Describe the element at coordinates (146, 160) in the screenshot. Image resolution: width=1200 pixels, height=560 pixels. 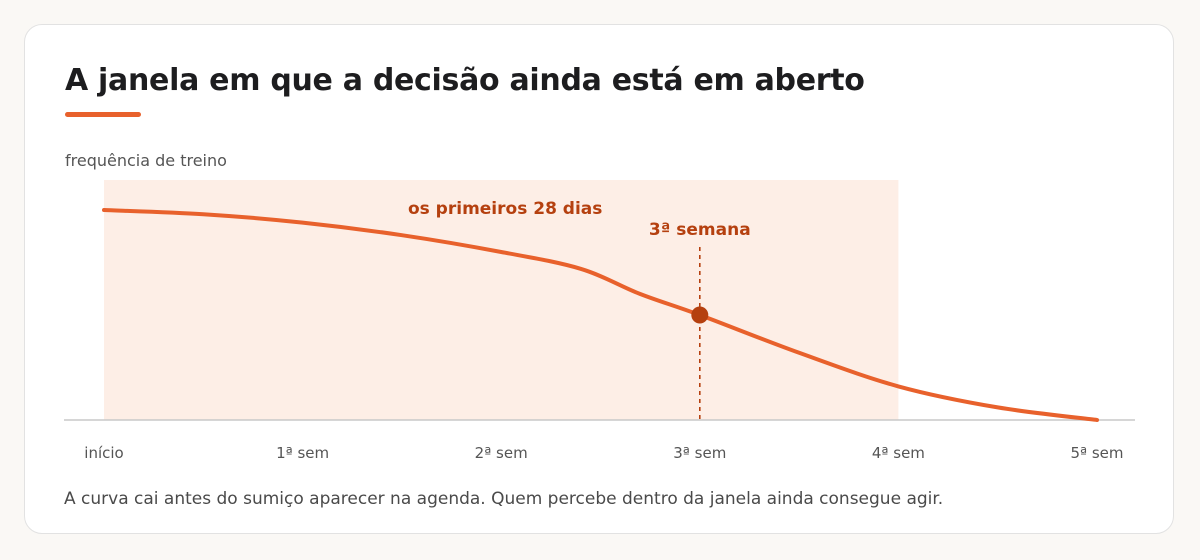
I see `y-axis-label: frequência de treino` at that location.